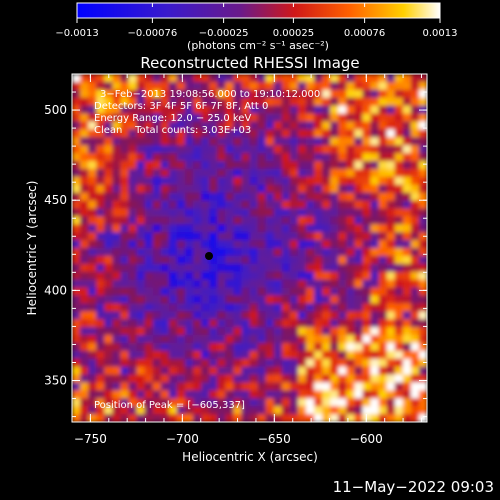 This screenshot has height=500, width=500. What do you see at coordinates (153, 33) in the screenshot?
I see `colorbar-tick-label: −0.00076` at bounding box center [153, 33].